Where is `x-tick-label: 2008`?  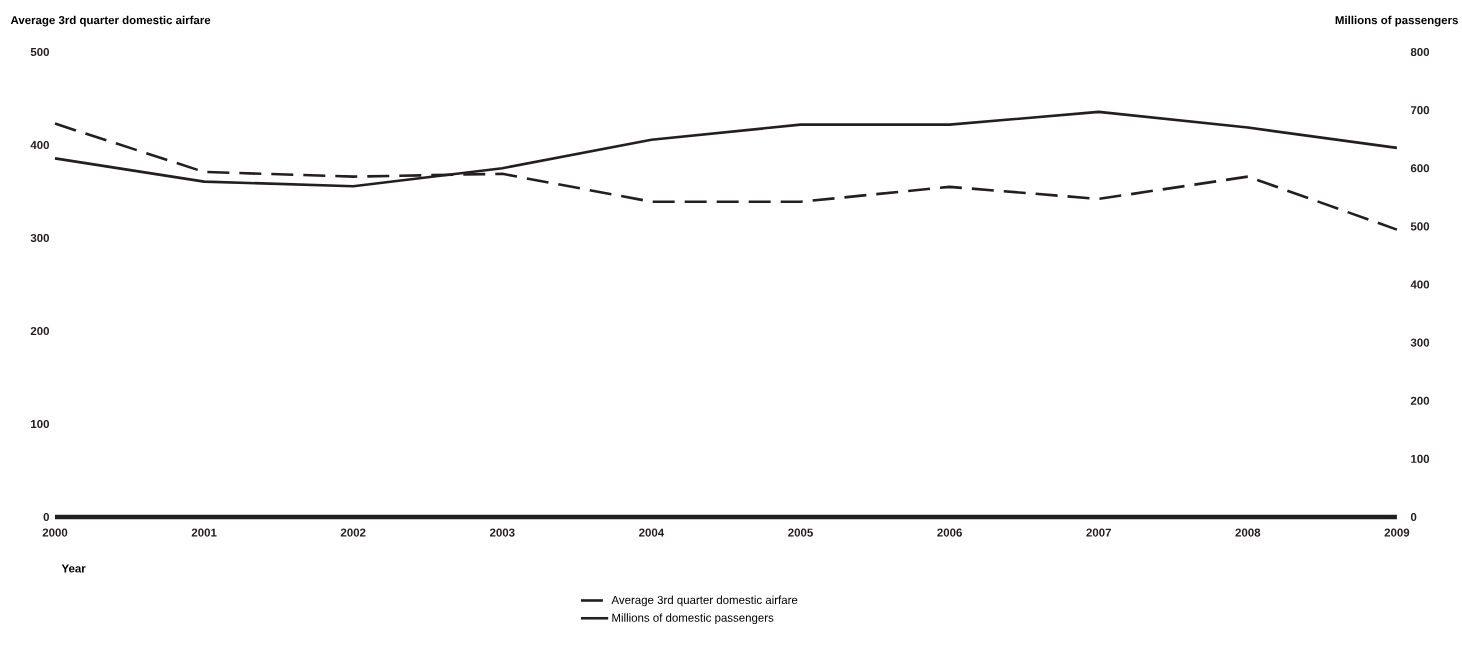 x-tick-label: 2008 is located at coordinates (1248, 532).